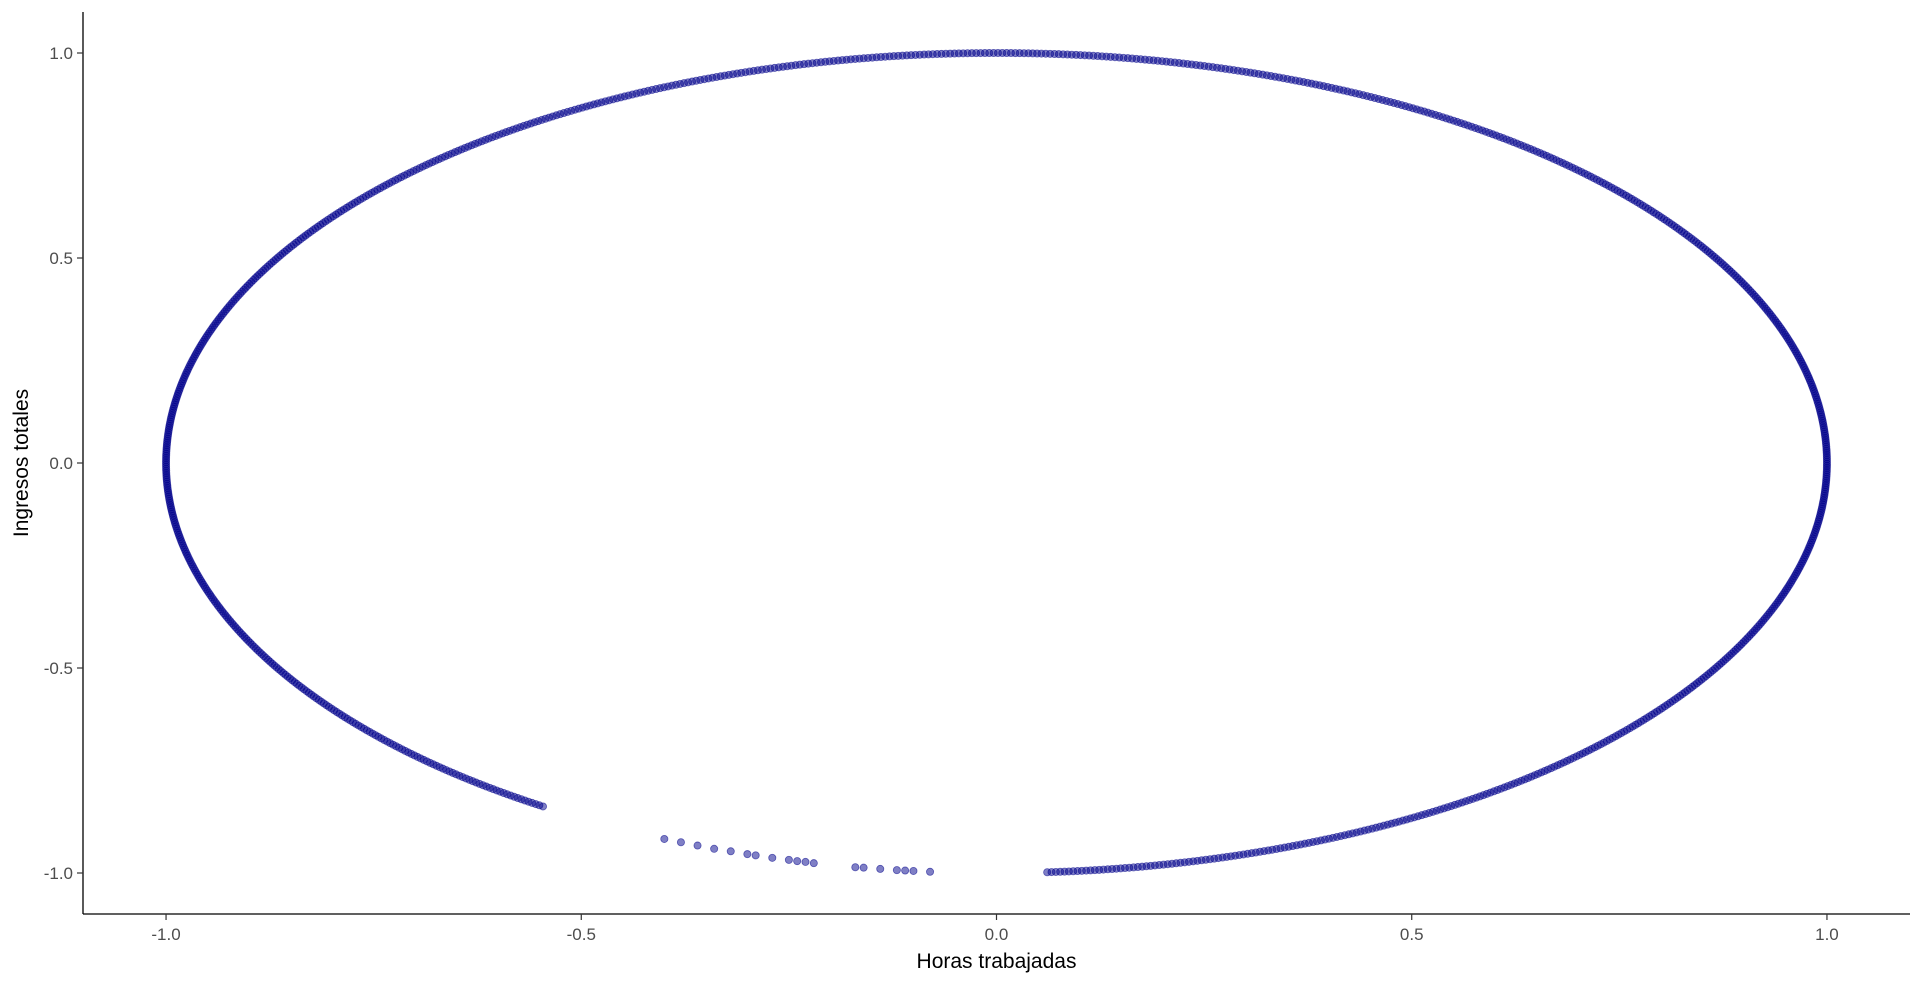 This screenshot has height=985, width=1920. What do you see at coordinates (61, 463) in the screenshot?
I see `y-tick-label: 0.0` at bounding box center [61, 463].